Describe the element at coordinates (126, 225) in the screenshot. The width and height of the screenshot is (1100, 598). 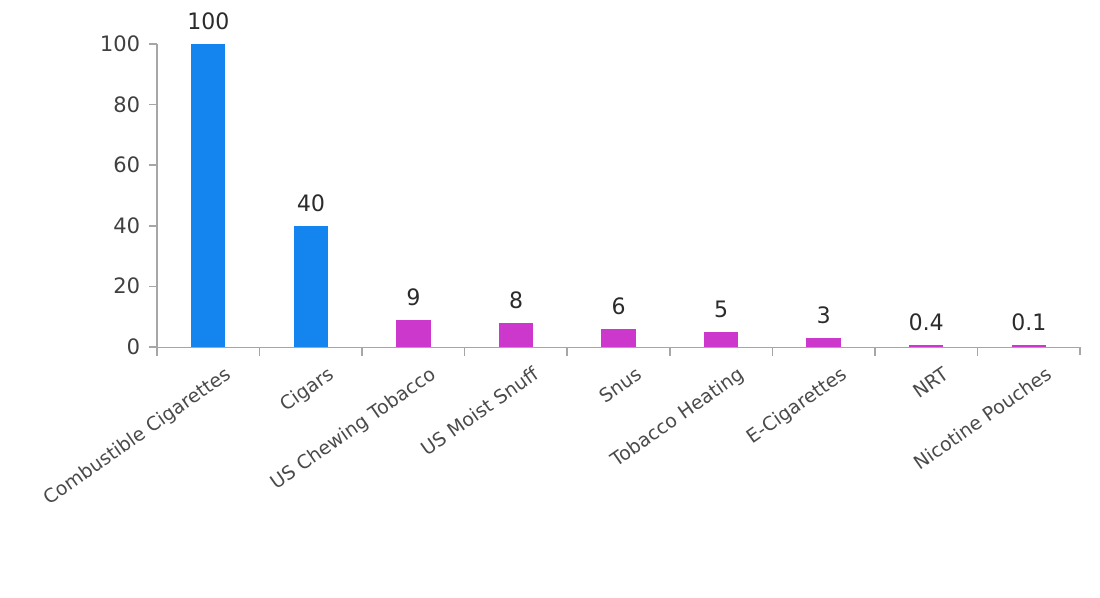
I see `y-axis-tick-label: 40` at that location.